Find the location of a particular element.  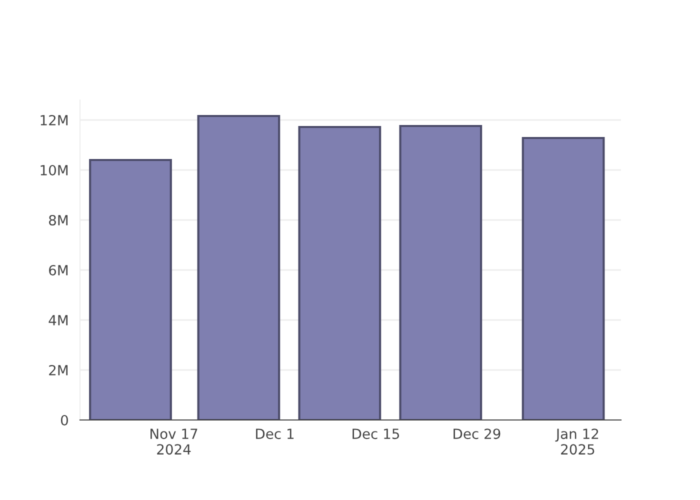

x-tick-label: Nov 17 2024 is located at coordinates (174, 441).